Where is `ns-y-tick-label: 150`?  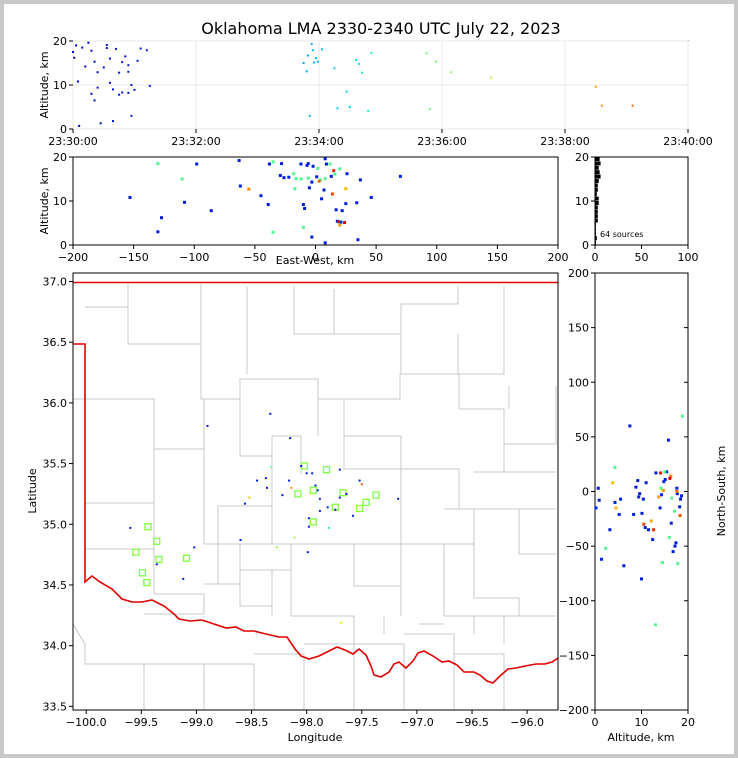
ns-y-tick-label: 150 is located at coordinates (578, 328).